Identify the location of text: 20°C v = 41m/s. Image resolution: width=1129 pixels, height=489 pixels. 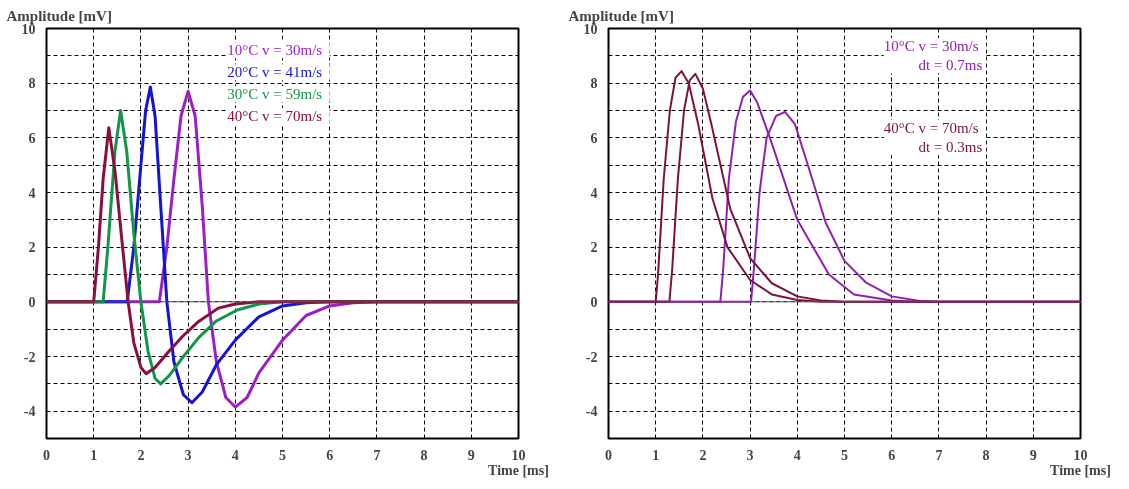
(275, 72).